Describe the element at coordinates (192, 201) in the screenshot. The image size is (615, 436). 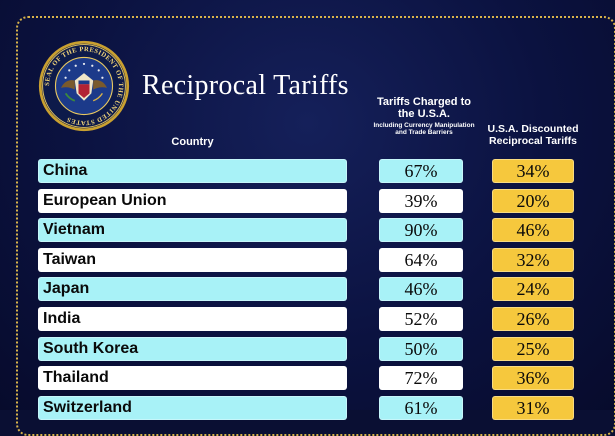
I see `country-cell: European Union` at that location.